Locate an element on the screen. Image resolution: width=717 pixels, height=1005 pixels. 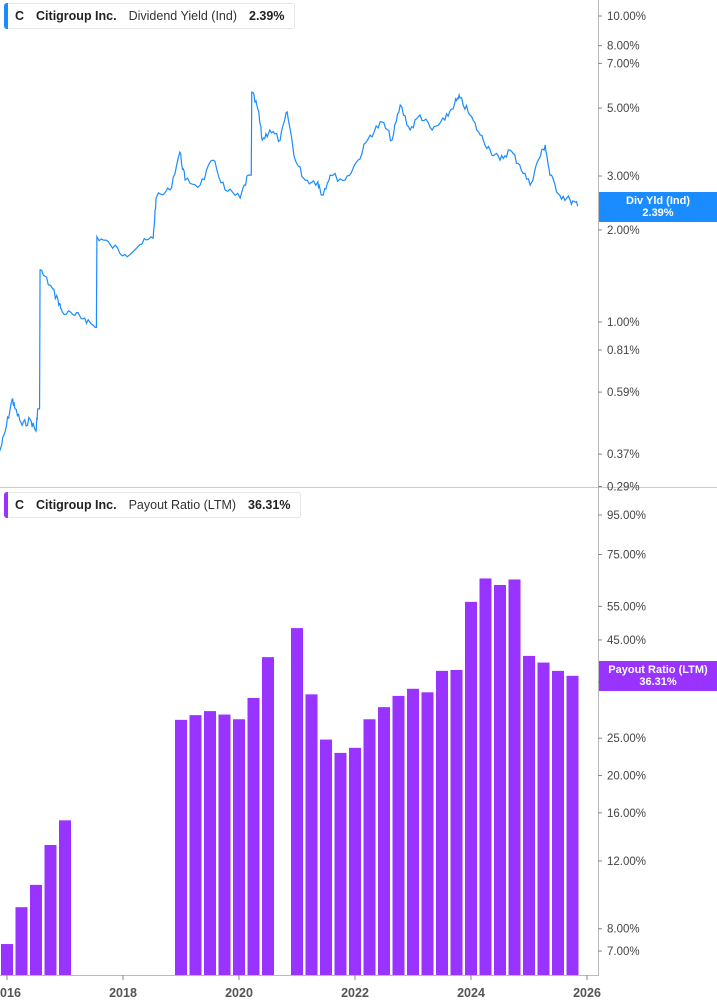
legend-metric: Dividend Yield (Ind) is located at coordinates (182, 16).